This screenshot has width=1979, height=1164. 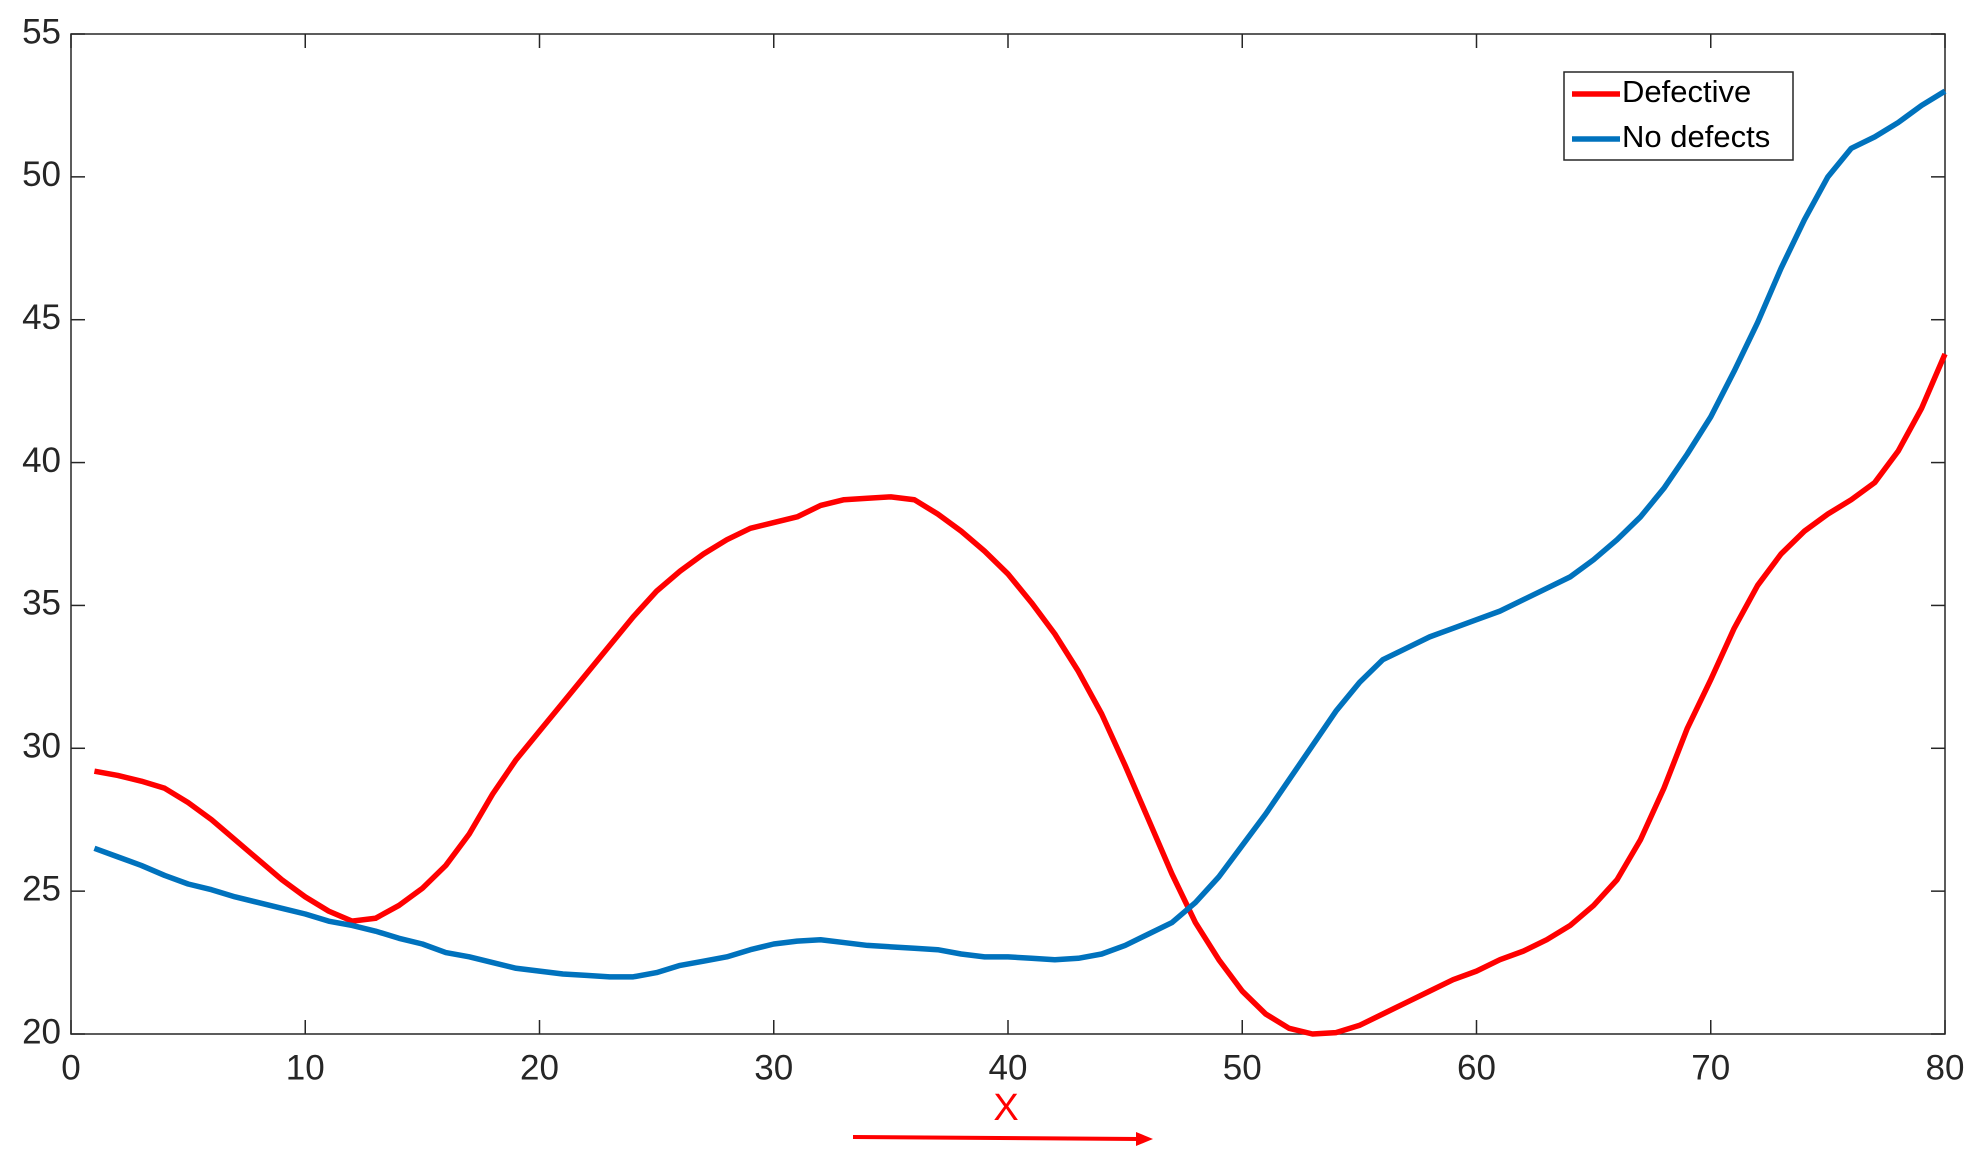 I want to click on y-tick-label: 20, so click(x=41, y=1031).